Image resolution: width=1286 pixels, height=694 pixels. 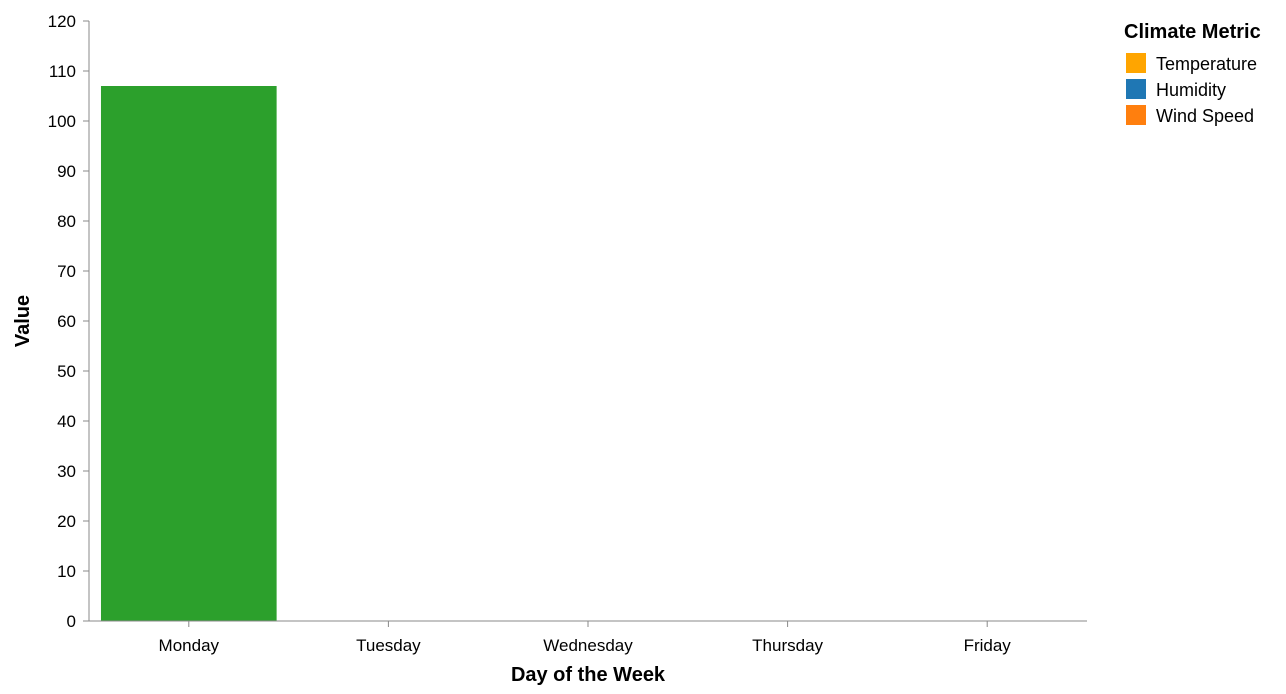 What do you see at coordinates (62, 21) in the screenshot?
I see `y-tick-label: 120` at bounding box center [62, 21].